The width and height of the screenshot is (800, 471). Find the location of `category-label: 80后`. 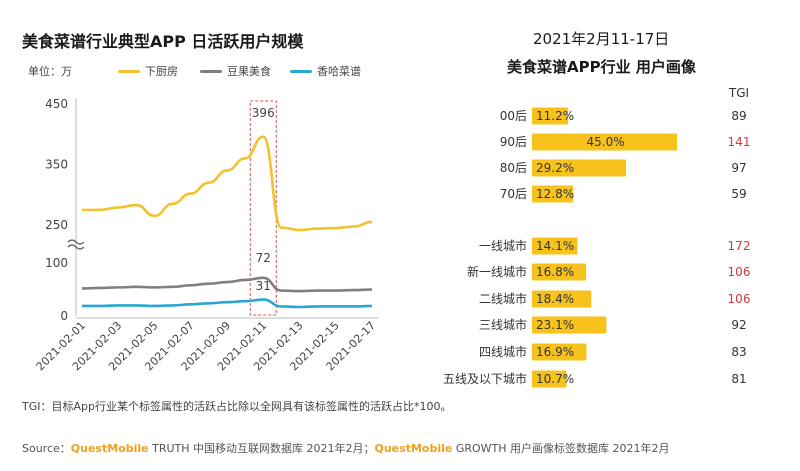

category-label: 80后 is located at coordinates (513, 168).